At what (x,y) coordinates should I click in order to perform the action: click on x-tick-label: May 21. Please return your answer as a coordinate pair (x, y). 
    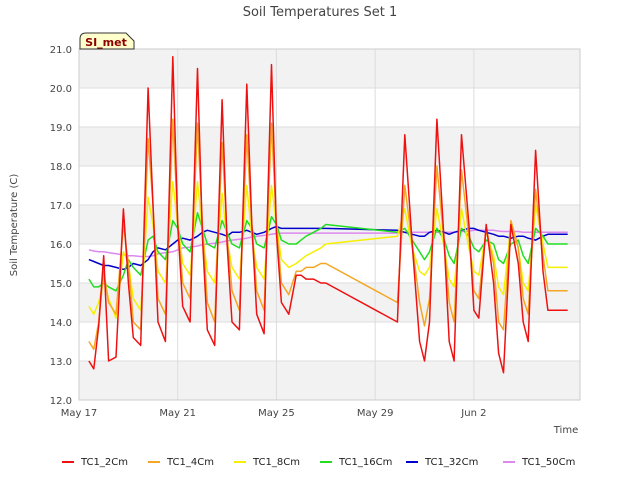
    Looking at the image, I should click on (177, 413).